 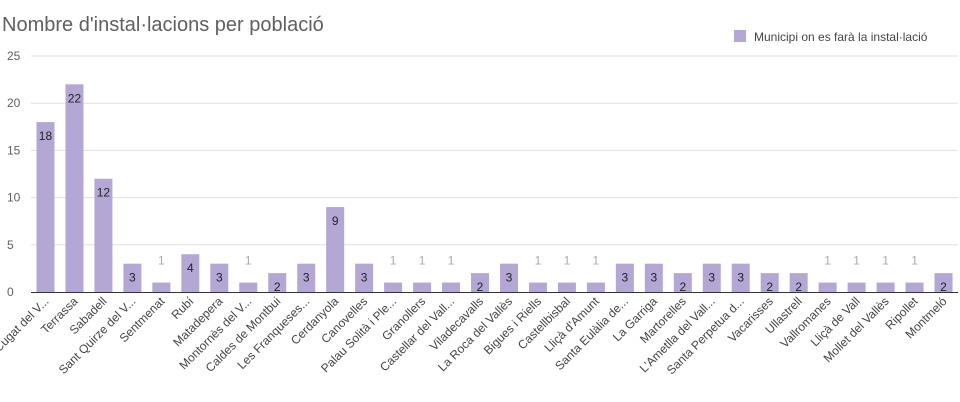 I want to click on legend-swatch, so click(x=740, y=36).